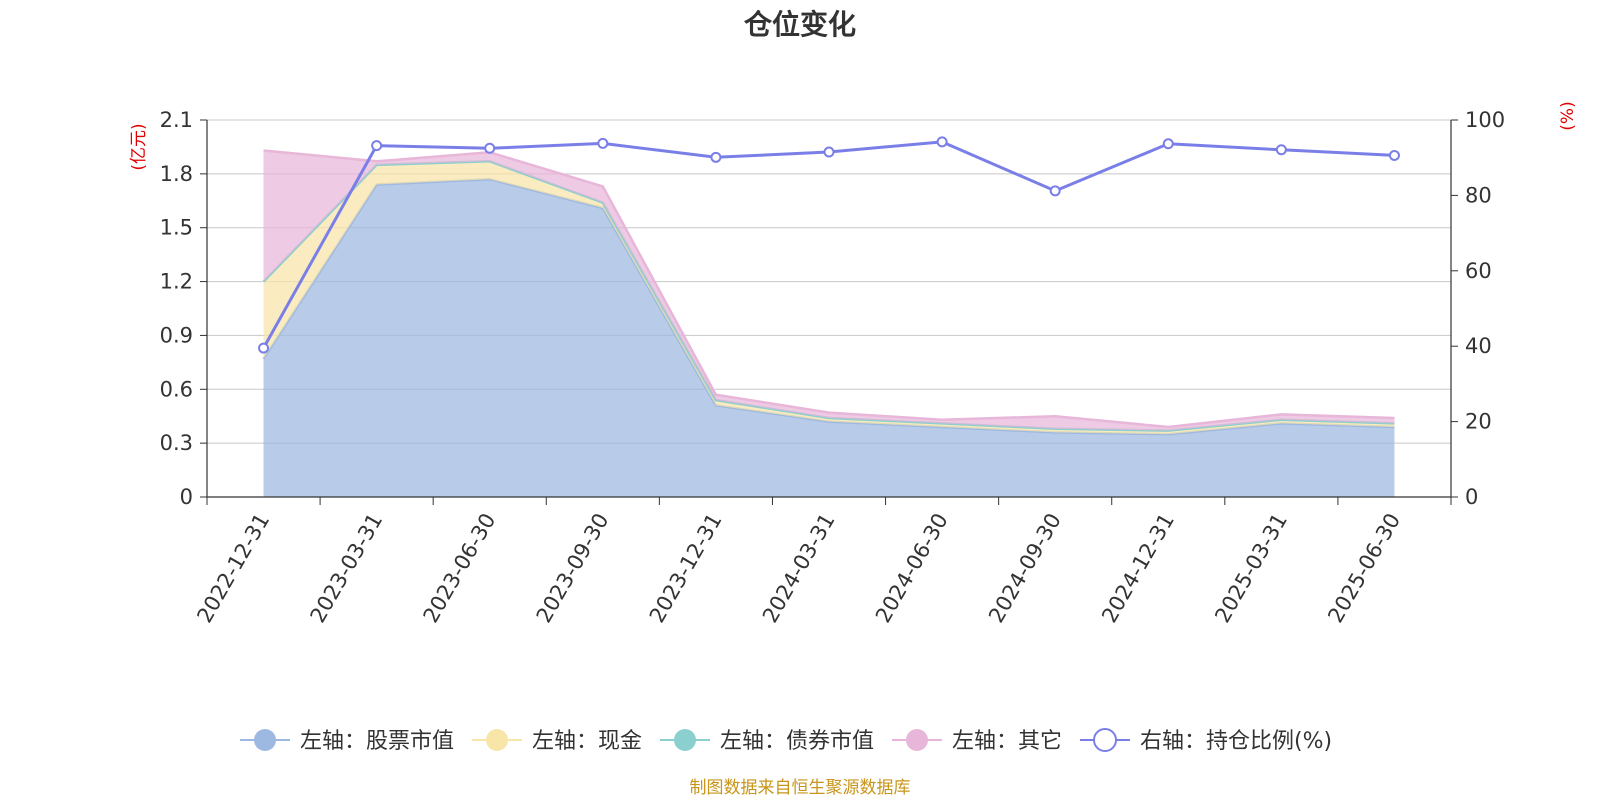 The image size is (1600, 800). What do you see at coordinates (1485, 120) in the screenshot?
I see `right-axis-tick-label: 100` at bounding box center [1485, 120].